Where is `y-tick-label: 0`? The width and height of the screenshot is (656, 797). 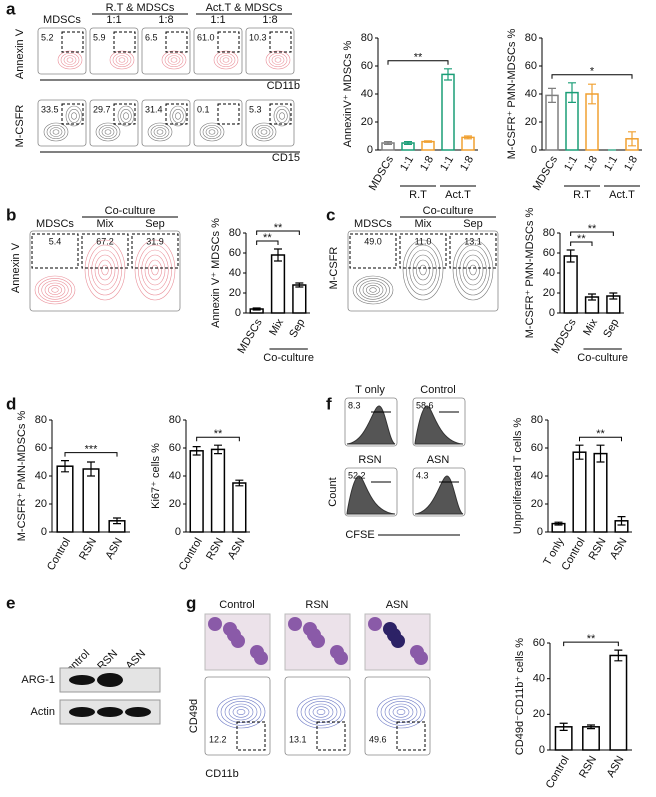 y-tick-label: 0 is located at coordinates (540, 532).